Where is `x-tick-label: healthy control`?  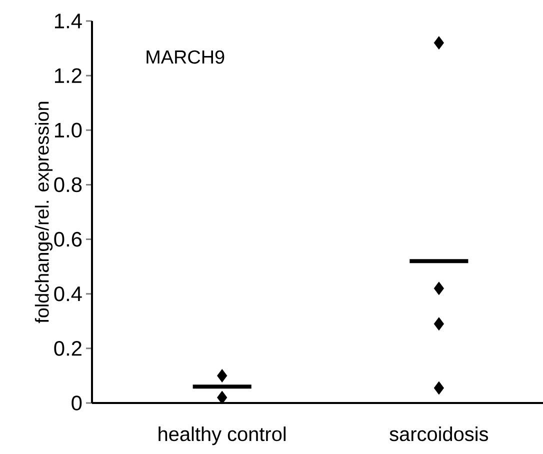
x-tick-label: healthy control is located at coordinates (222, 436).